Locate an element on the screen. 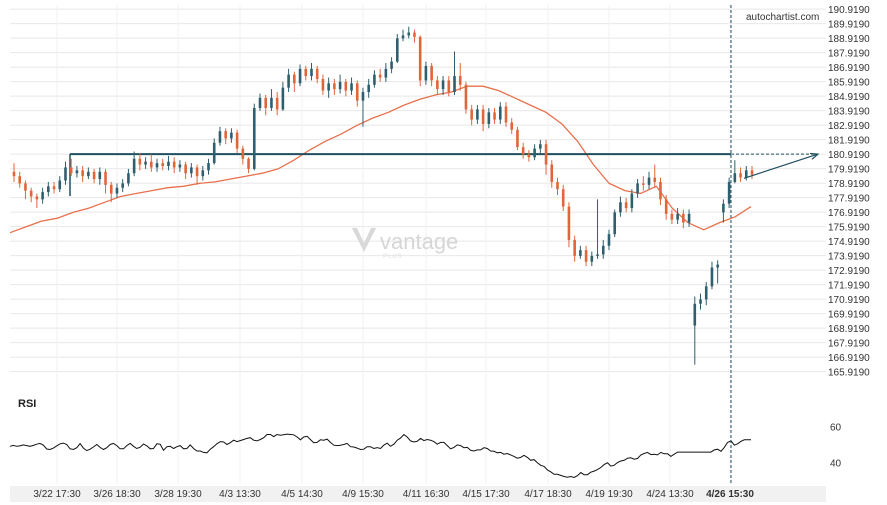 This screenshot has height=505, width=887. price-tick-label: 168.9190 is located at coordinates (849, 329).